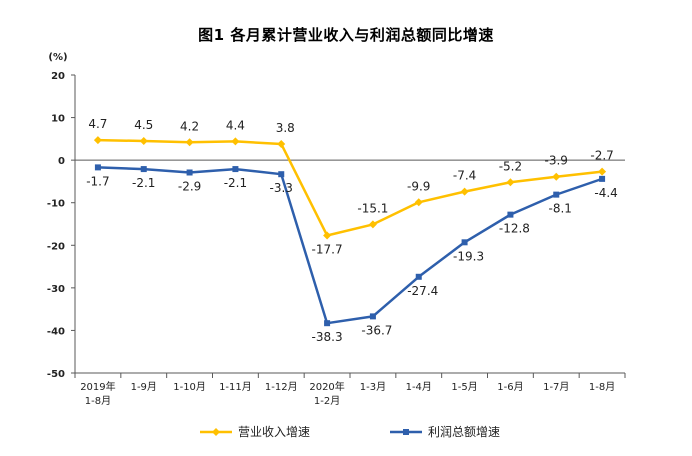  I want to click on y-tick-label: 0, so click(61, 161).